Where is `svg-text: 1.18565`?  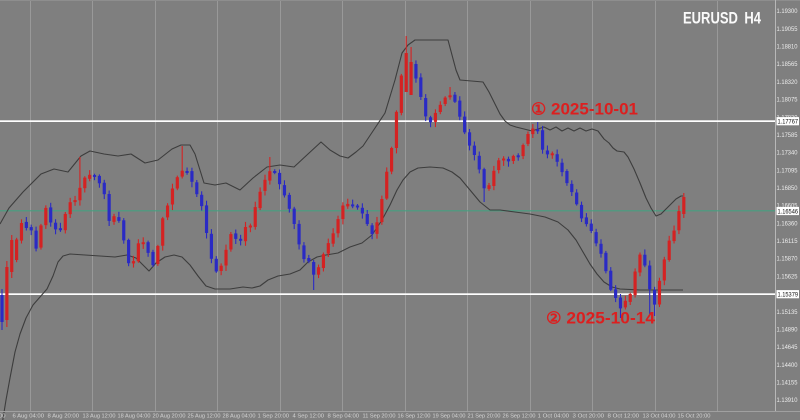
svg-text: 1.18565 is located at coordinates (787, 64).